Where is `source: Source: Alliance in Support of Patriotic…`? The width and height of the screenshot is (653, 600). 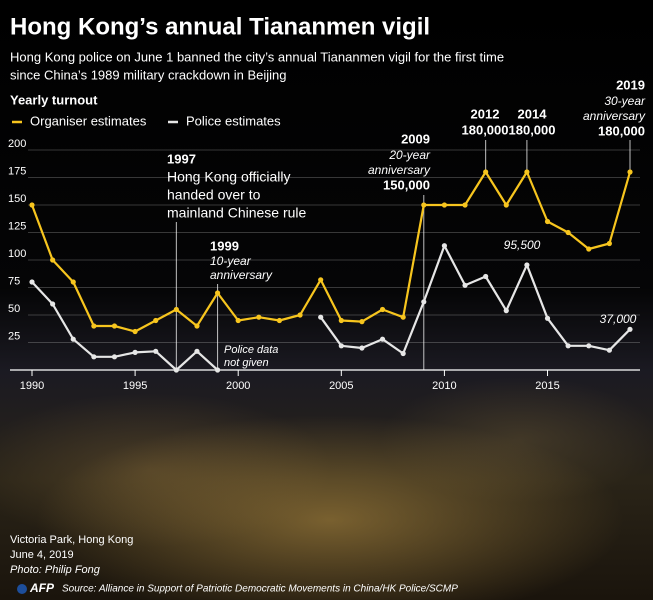
source: Source: Alliance in Support of Patriotic… is located at coordinates (260, 589).